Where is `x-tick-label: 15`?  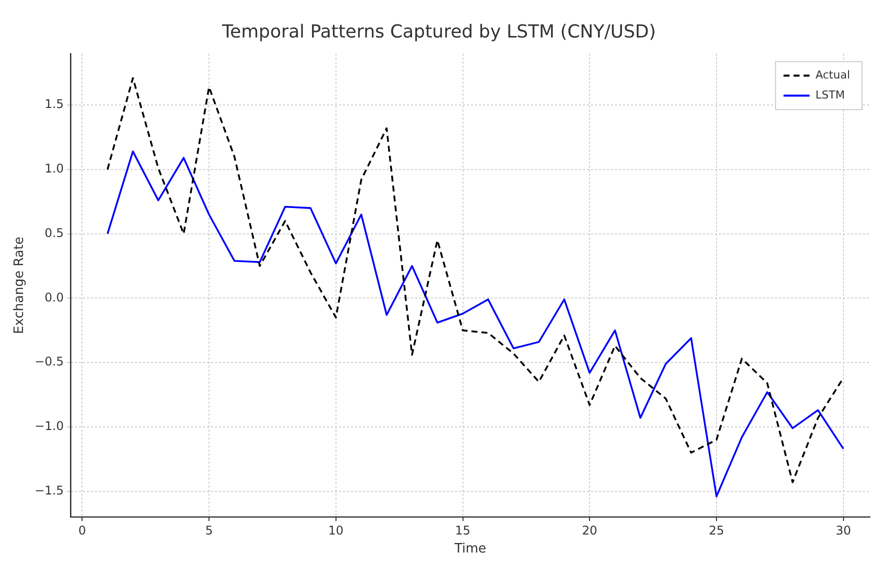
x-tick-label: 15 is located at coordinates (462, 530).